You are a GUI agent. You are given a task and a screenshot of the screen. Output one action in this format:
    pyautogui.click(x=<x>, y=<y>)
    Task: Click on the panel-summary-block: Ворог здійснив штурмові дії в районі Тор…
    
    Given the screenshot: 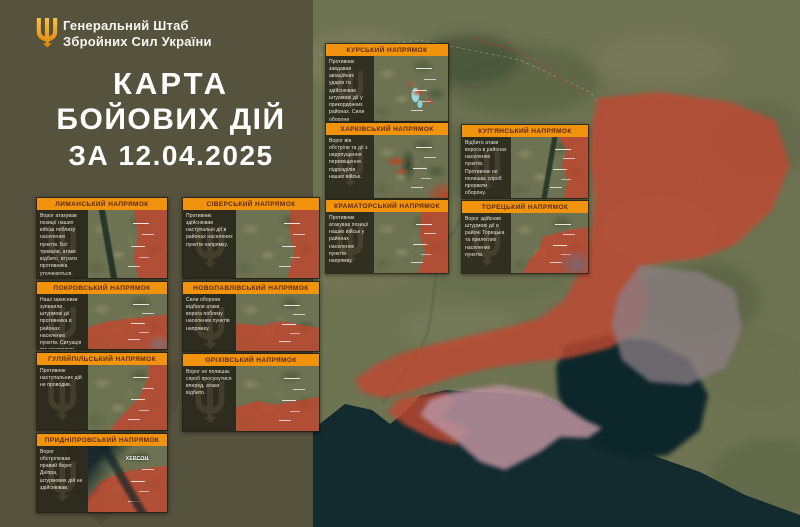 What is the action you would take?
    pyautogui.click(x=487, y=242)
    